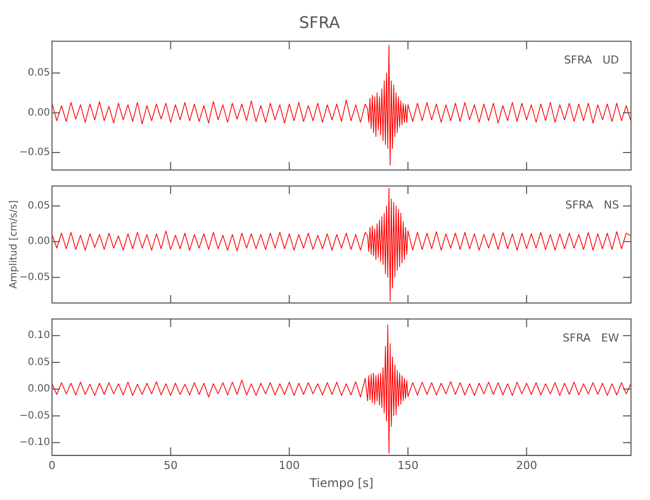  I want to click on x-tick-label: 100, so click(289, 465).